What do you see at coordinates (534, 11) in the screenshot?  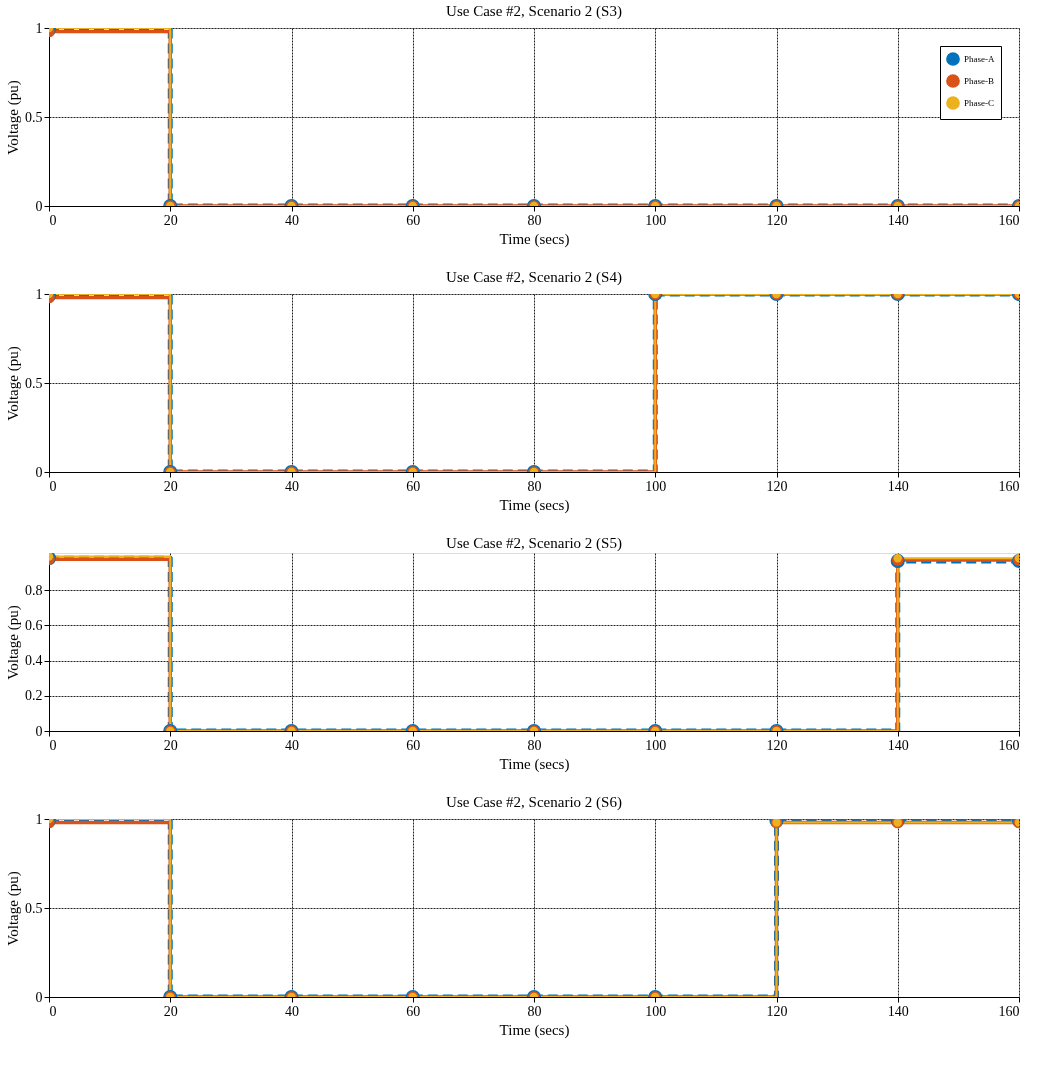 I see `chart-title: Use Case #2, Scenario 2 (S3)` at bounding box center [534, 11].